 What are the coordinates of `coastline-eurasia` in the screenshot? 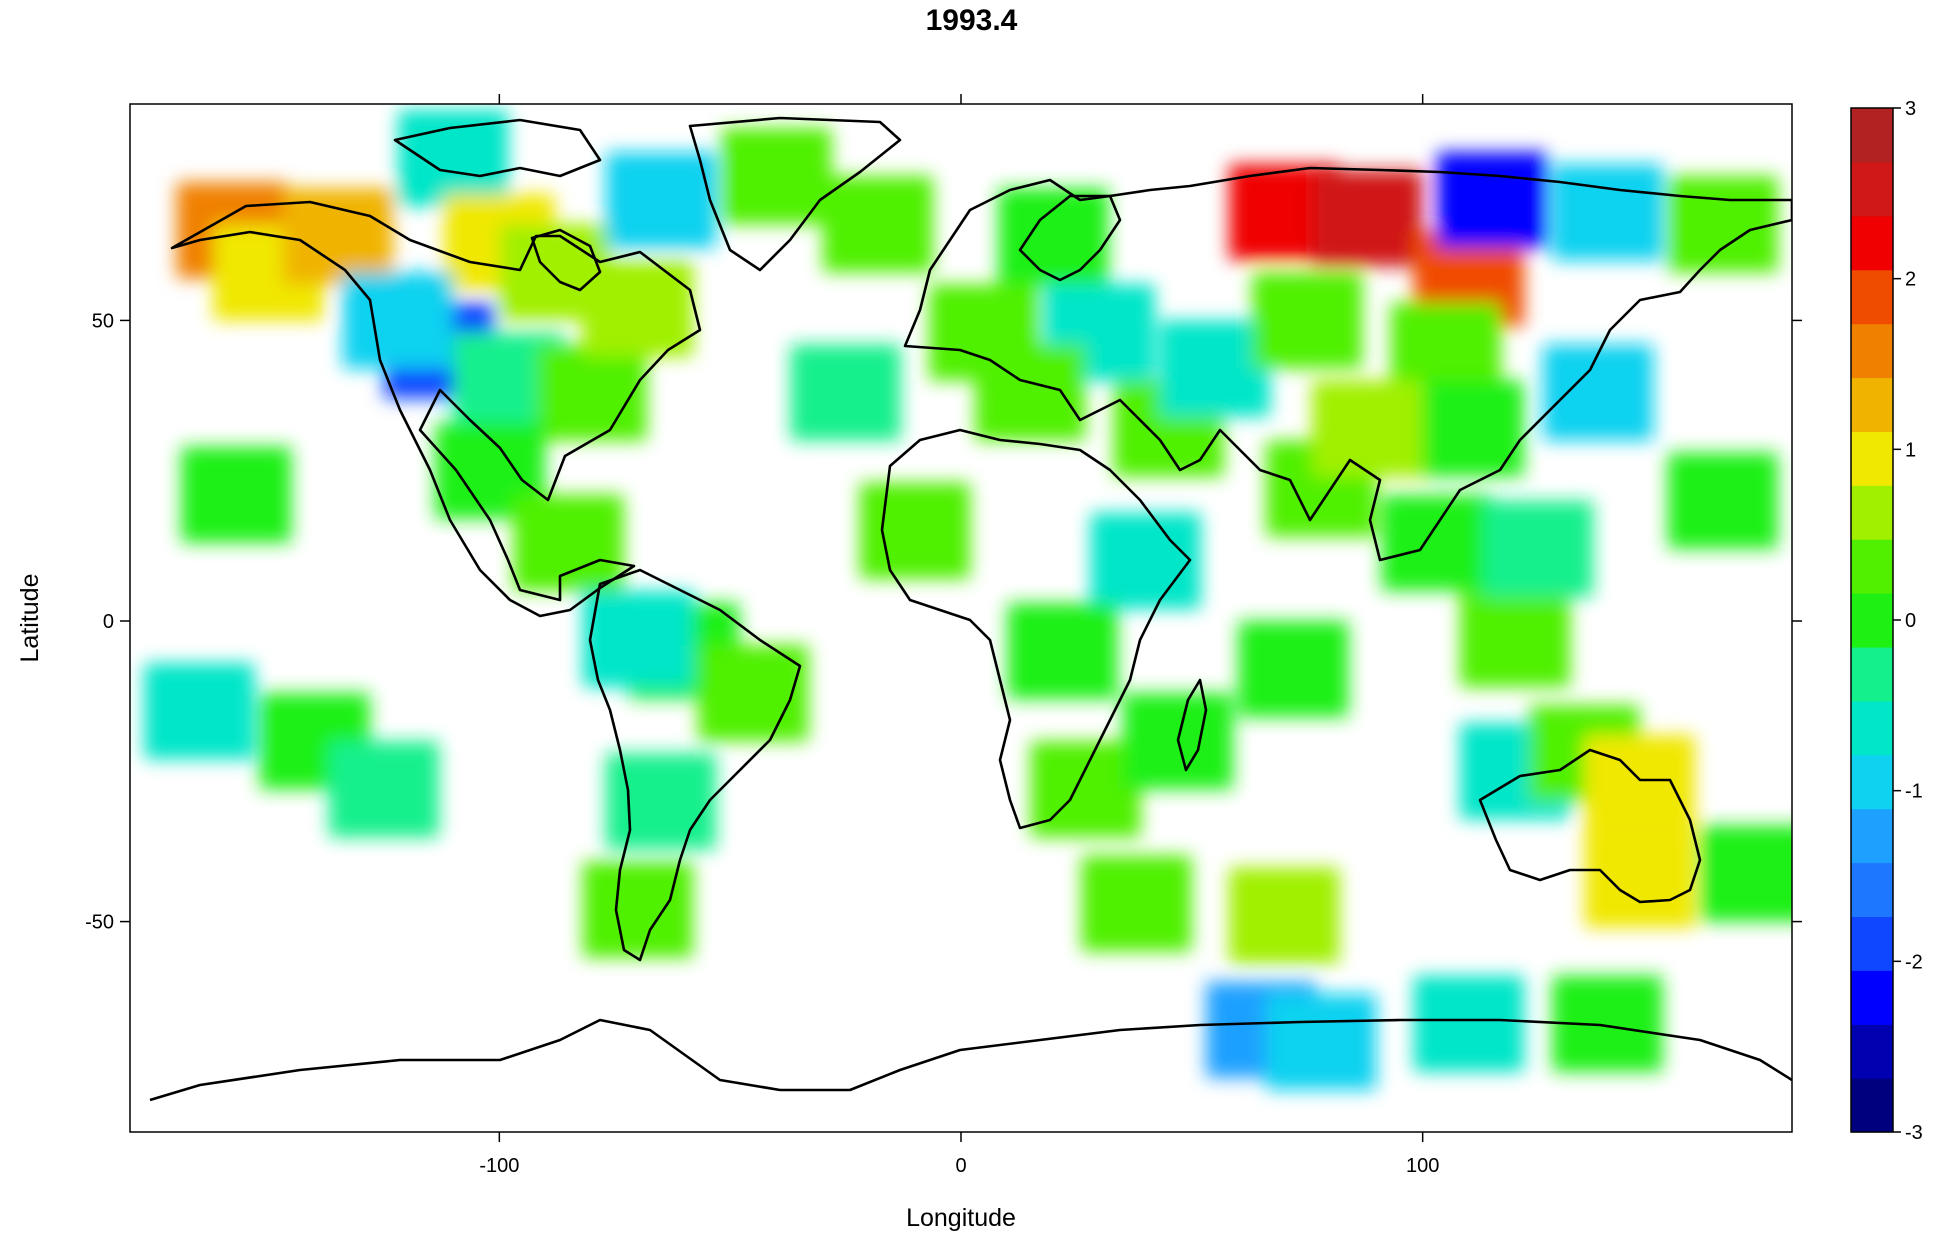 It's located at (1347, 364).